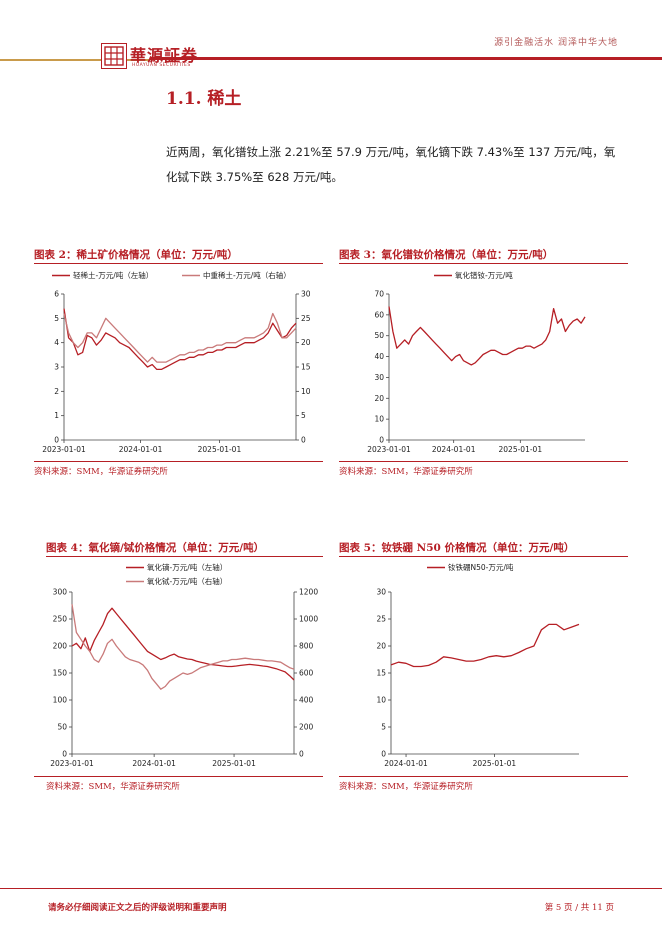 This screenshot has width=662, height=936. What do you see at coordinates (114, 56) in the screenshot?
I see `logo-seal-icon` at bounding box center [114, 56].